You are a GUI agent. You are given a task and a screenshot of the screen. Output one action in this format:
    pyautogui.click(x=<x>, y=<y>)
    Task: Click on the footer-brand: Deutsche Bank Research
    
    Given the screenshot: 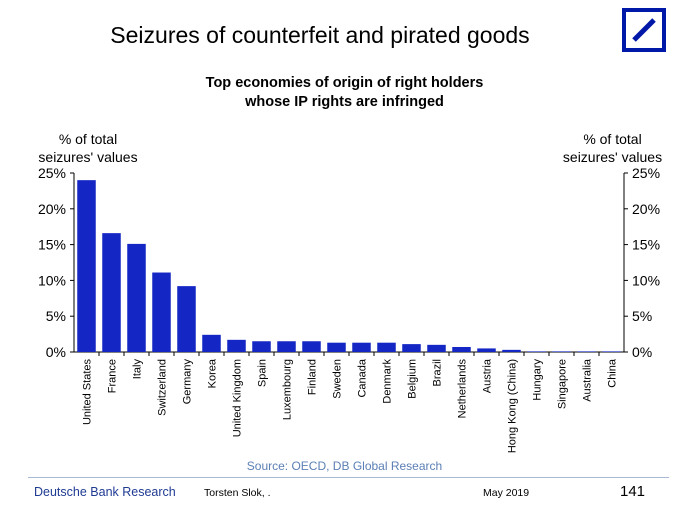 What is the action you would take?
    pyautogui.click(x=105, y=492)
    